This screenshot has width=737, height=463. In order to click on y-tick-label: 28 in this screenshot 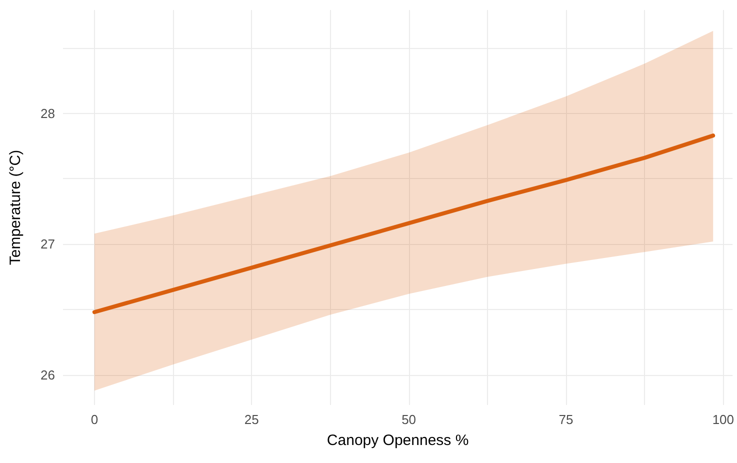, I will do `click(47, 113)`.